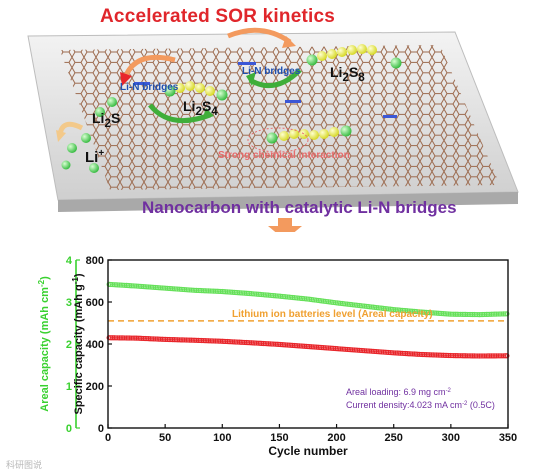 The image size is (533, 473). What do you see at coordinates (399, 392) in the screenshot?
I see `annotation-loading: Areal loading: 6.9 mg cm-2` at bounding box center [399, 392].